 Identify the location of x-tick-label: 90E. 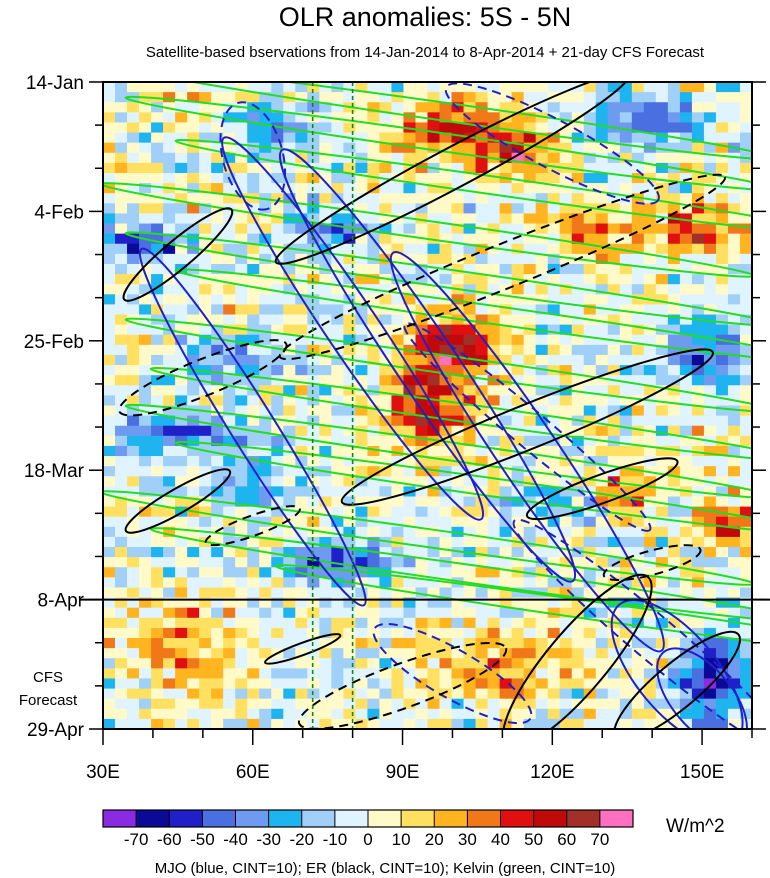
(403, 772).